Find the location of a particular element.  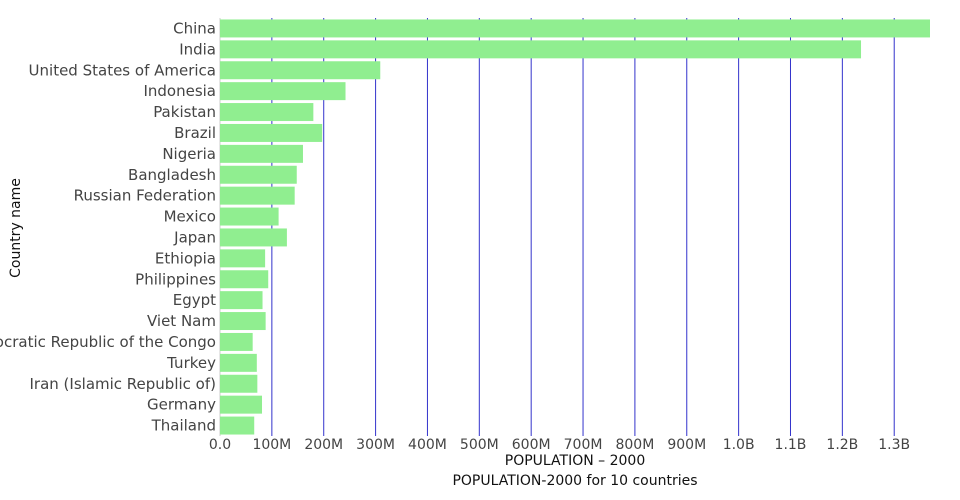

x-tick-label: 1.2B is located at coordinates (842, 445).